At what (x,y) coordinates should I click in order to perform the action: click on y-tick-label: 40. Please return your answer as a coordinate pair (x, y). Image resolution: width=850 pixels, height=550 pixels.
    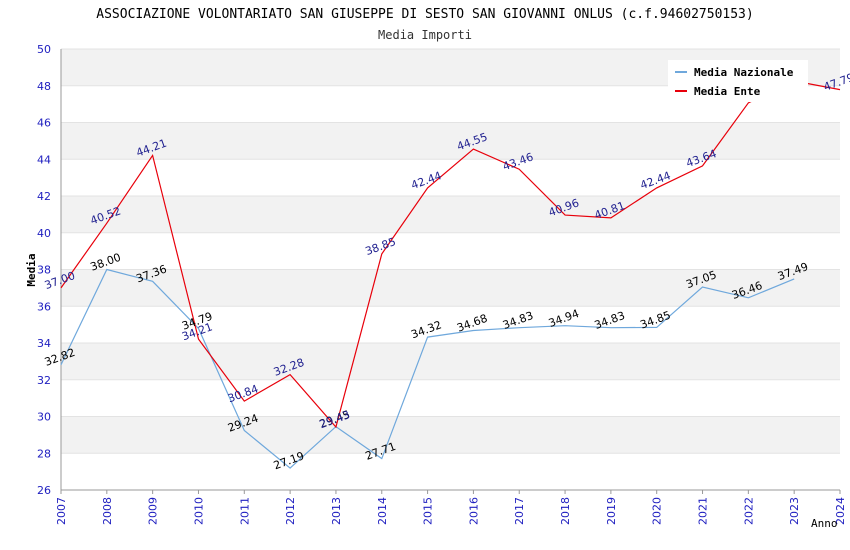
    Looking at the image, I should click on (44, 233).